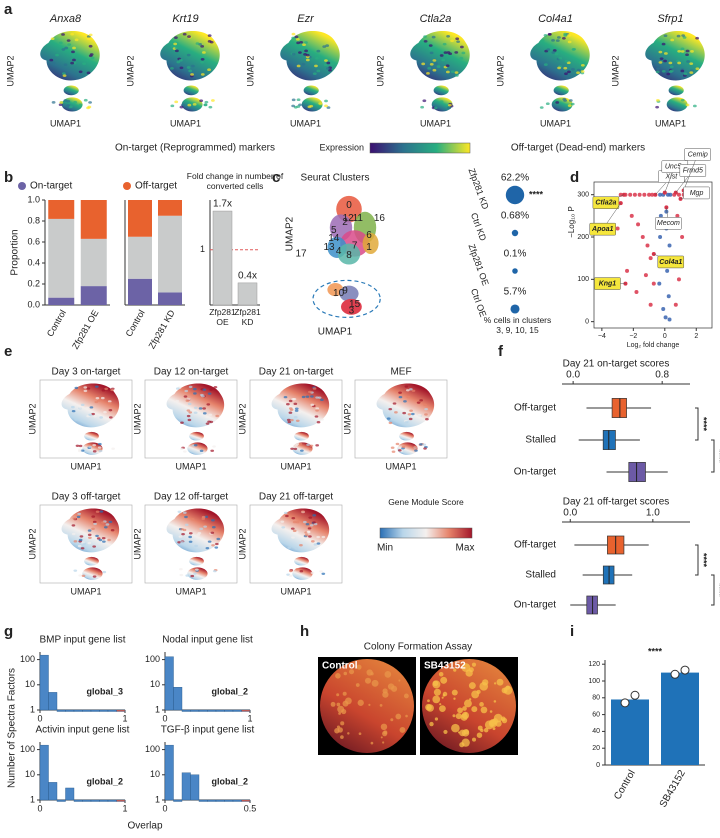  I want to click on x-tick-label: 0.5, so click(250, 808).